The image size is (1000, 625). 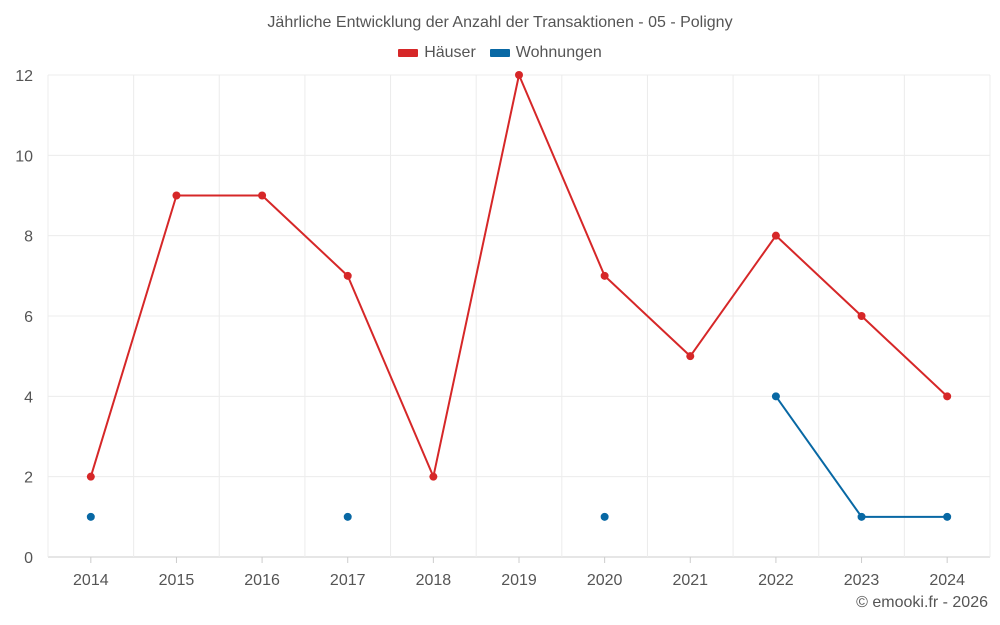 I want to click on x-tick-label: 2022, so click(x=776, y=580).